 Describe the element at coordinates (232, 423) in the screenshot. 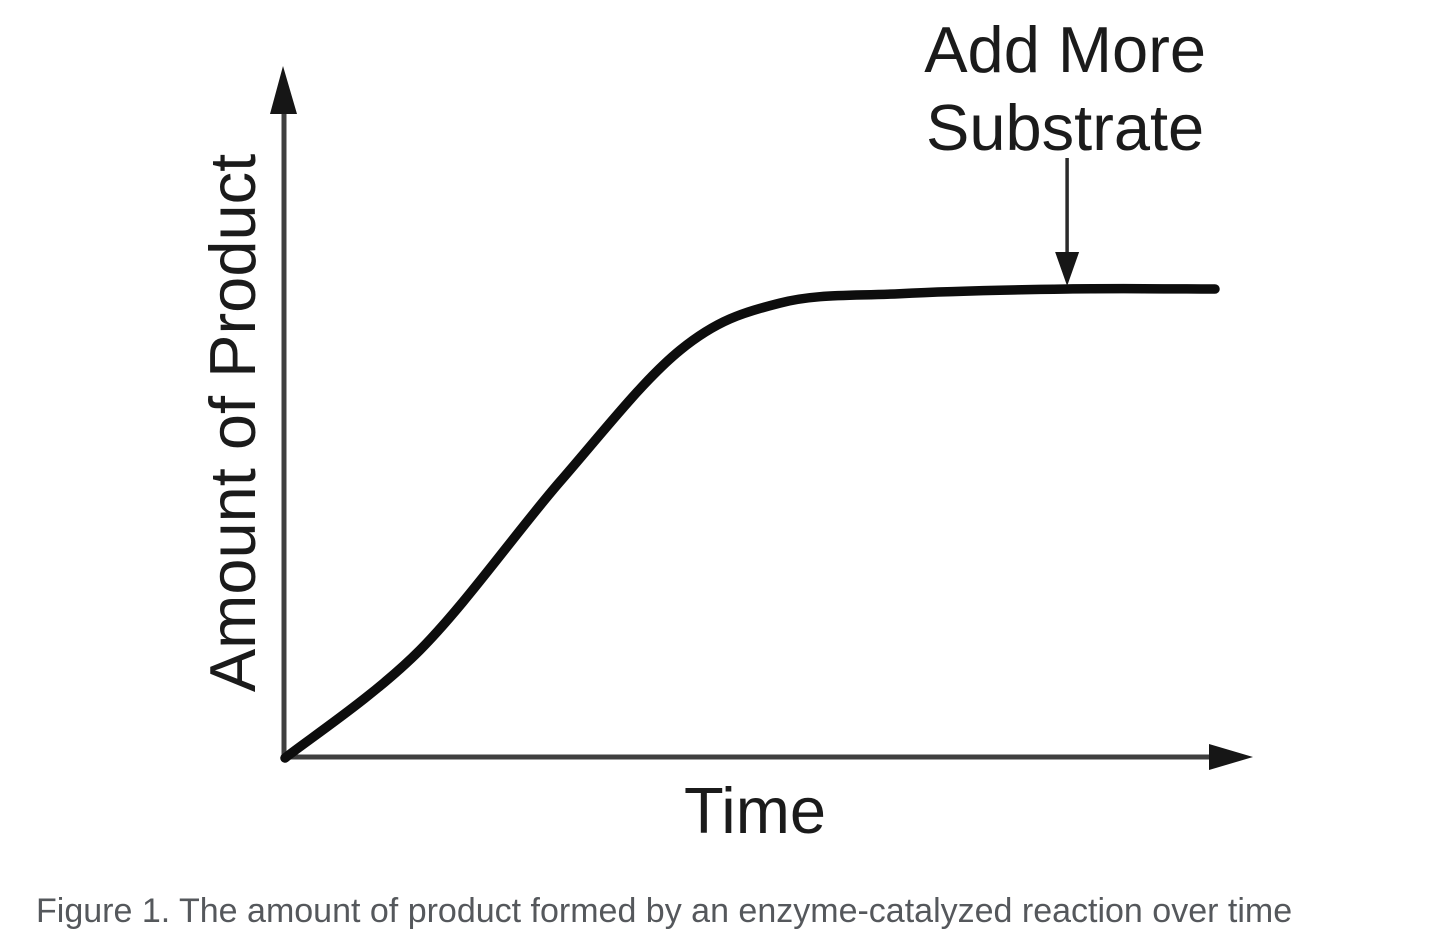

I see `y-axis-label: Amount of Product` at that location.